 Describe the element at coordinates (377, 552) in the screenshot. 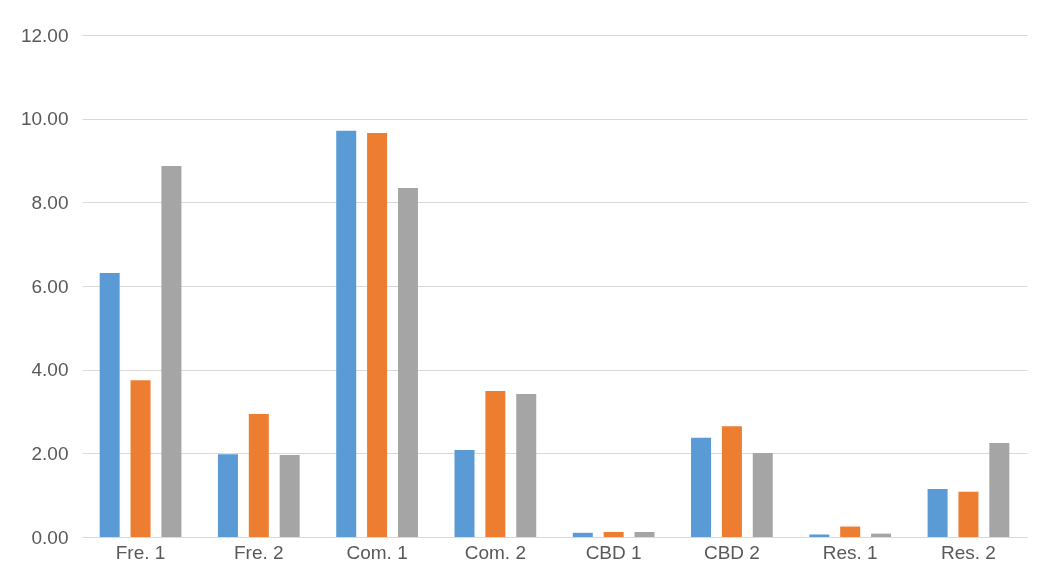

I see `x-tick-label: Com. 1` at that location.